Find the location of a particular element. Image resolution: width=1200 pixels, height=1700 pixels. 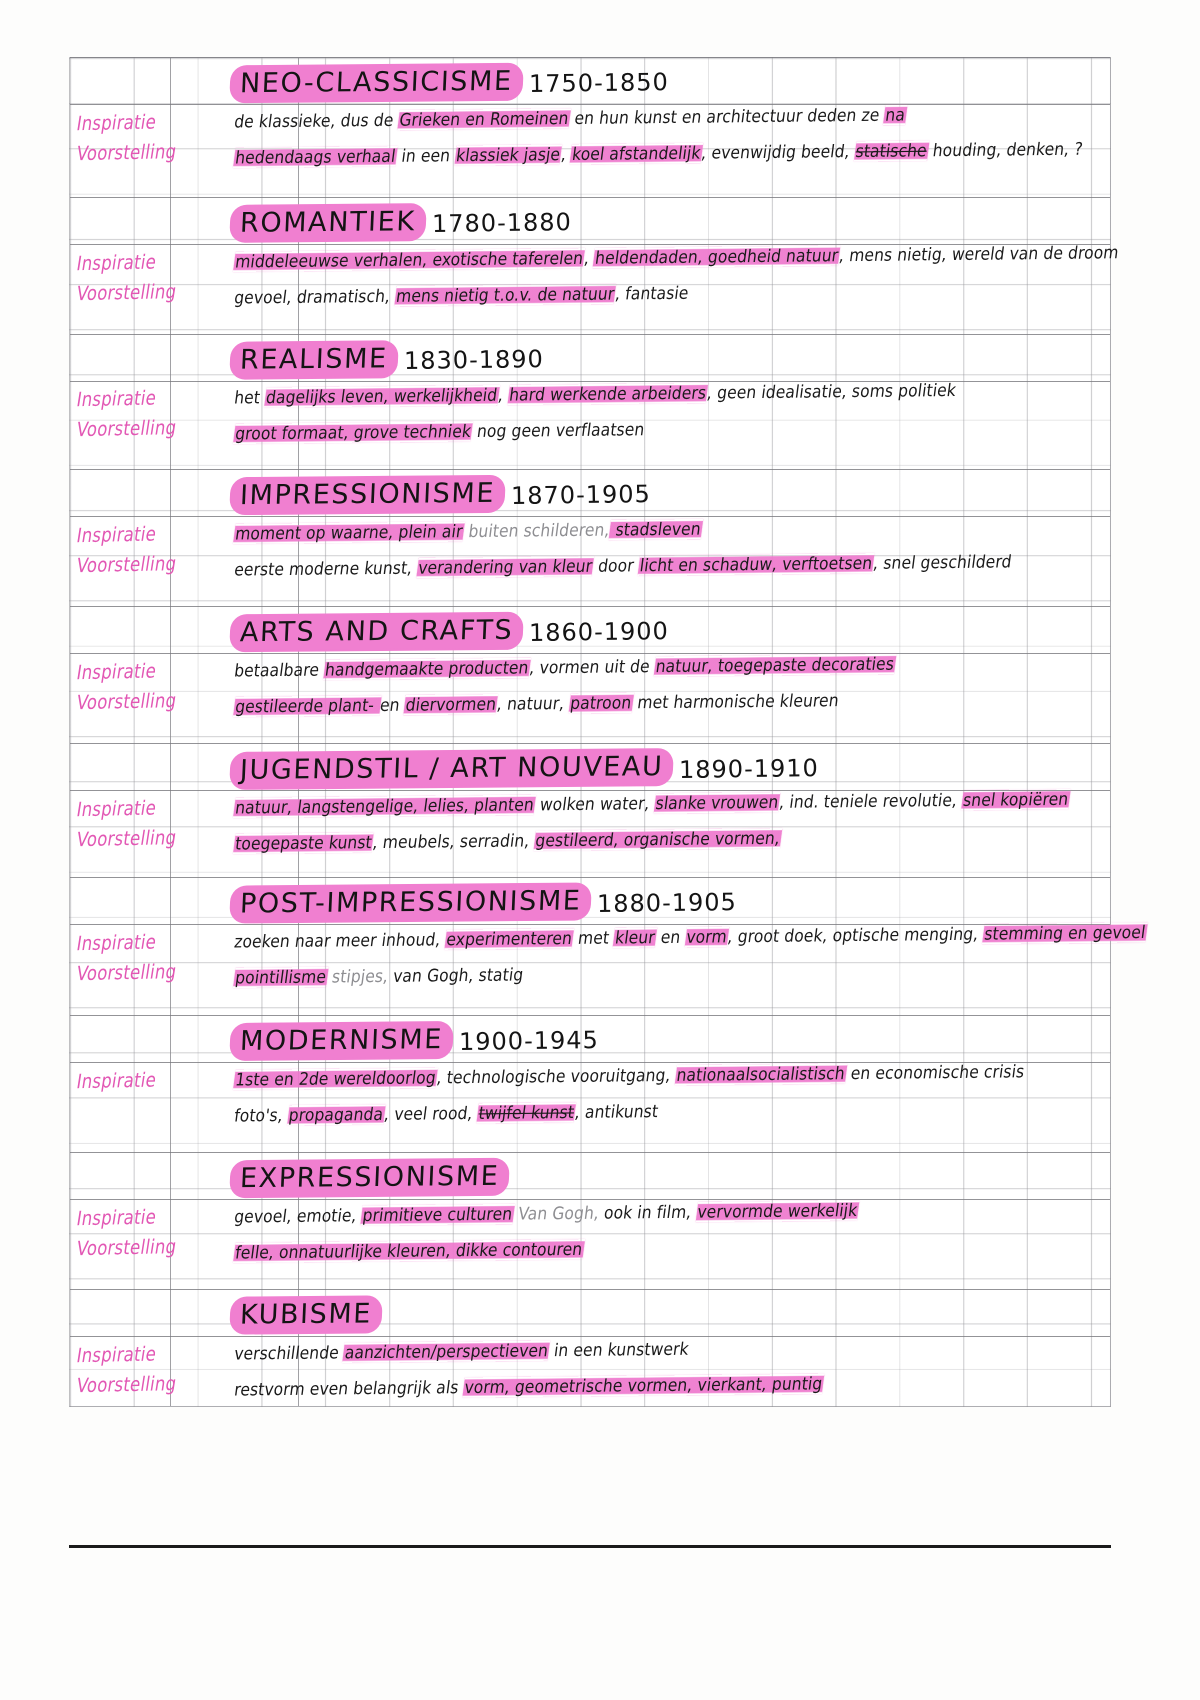

row-label-inspiratie-impressionisme: Inspiratie is located at coordinates (116, 534).